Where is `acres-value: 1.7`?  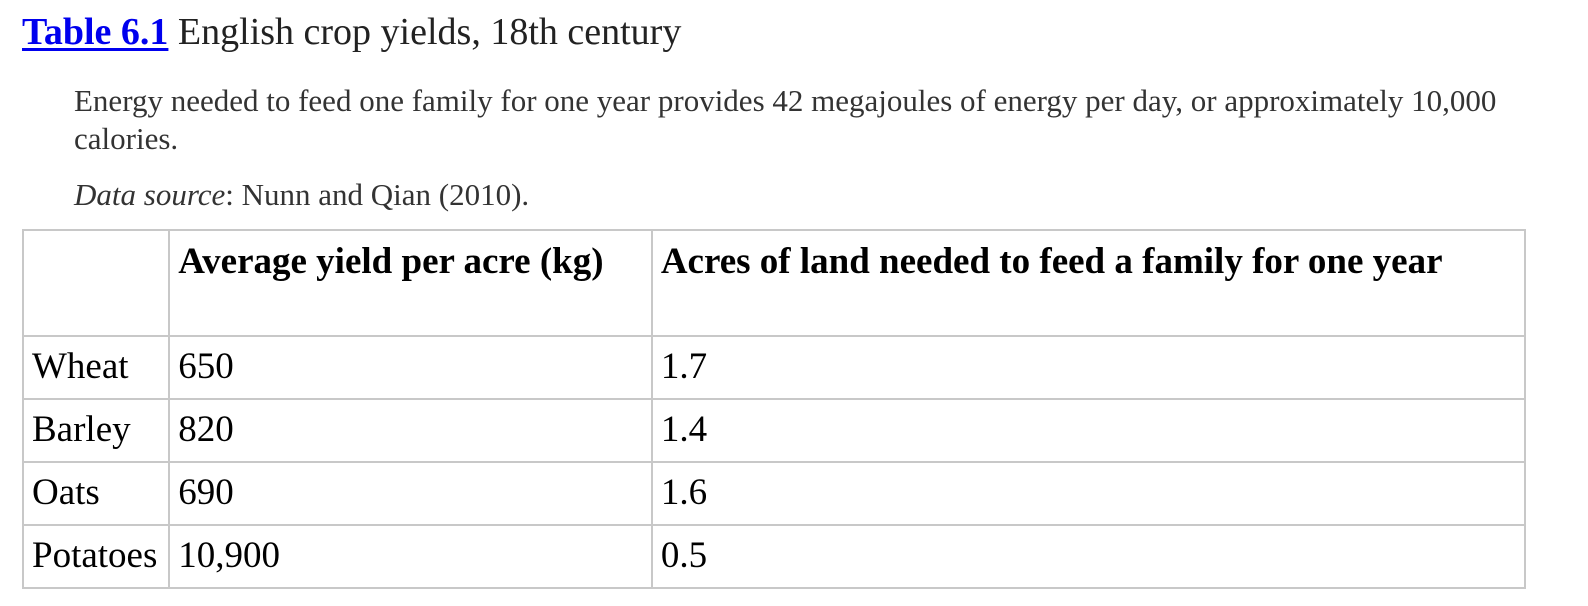
acres-value: 1.7 is located at coordinates (1088, 367).